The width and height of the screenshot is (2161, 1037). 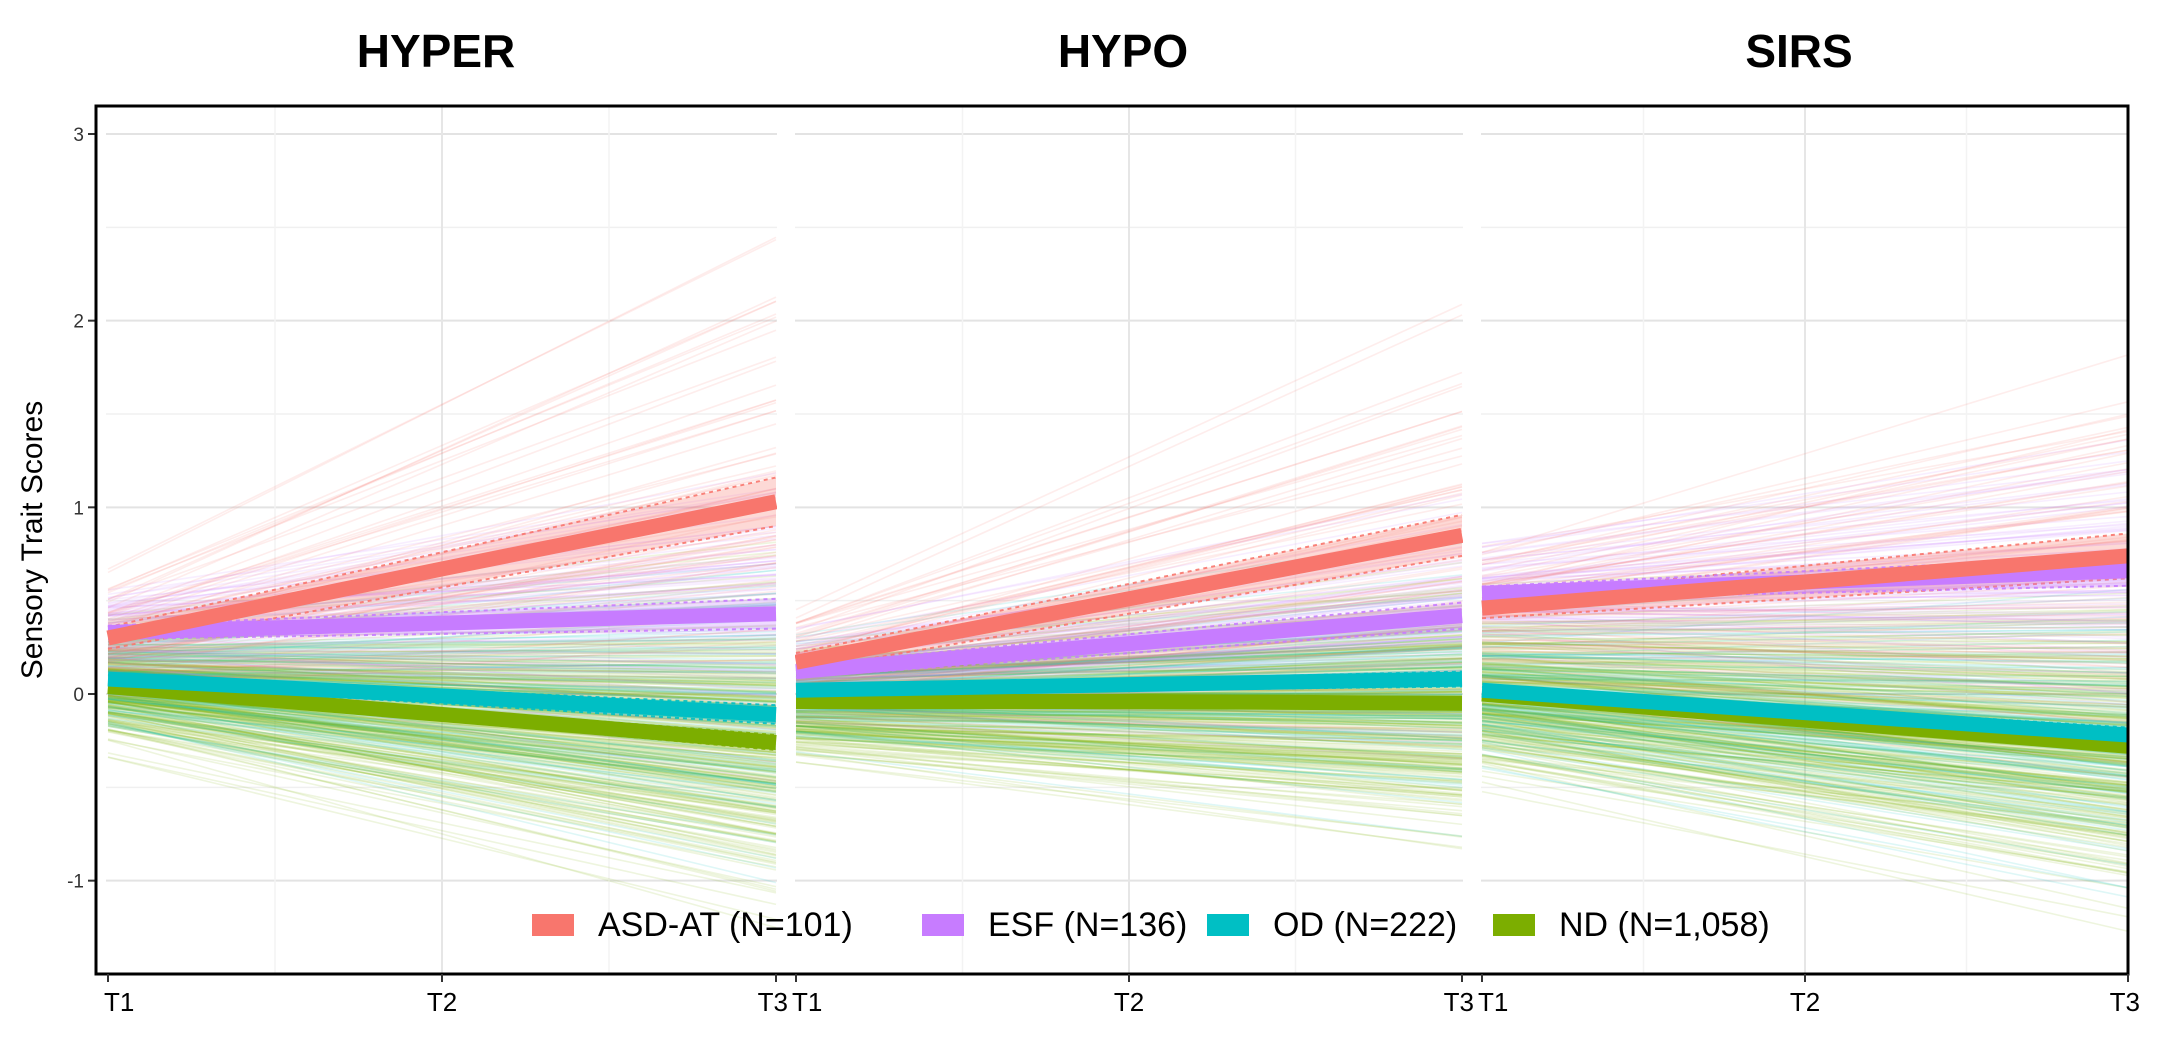 I want to click on legend-item: ASD-AT (N=101), so click(x=692, y=925).